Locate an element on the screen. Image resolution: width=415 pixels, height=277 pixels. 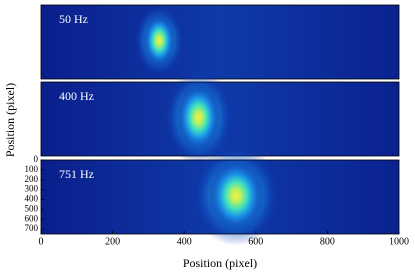
panel-label: 50 Hz is located at coordinates (73, 19).